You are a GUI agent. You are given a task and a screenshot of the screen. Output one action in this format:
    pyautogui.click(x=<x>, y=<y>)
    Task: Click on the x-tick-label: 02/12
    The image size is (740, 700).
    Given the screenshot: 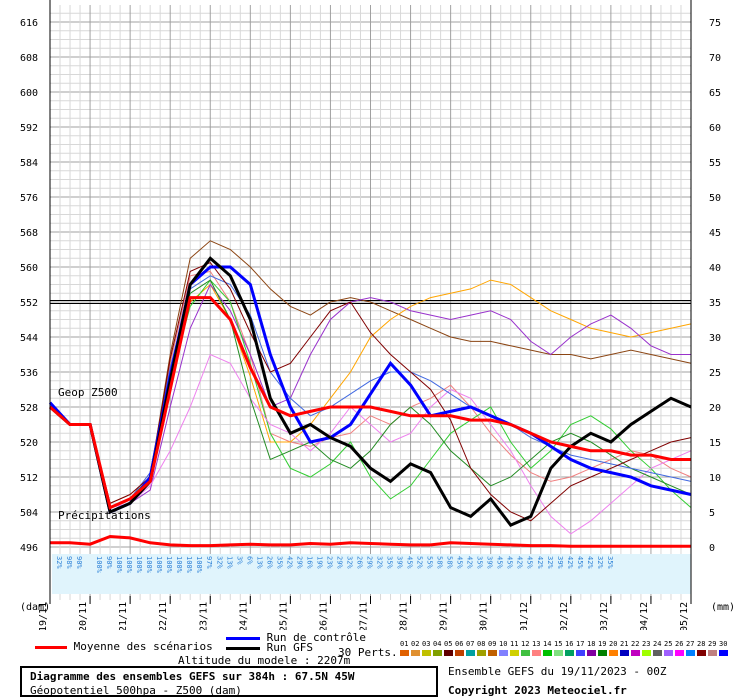 What is the action you would take?
    pyautogui.click(x=564, y=616)
    